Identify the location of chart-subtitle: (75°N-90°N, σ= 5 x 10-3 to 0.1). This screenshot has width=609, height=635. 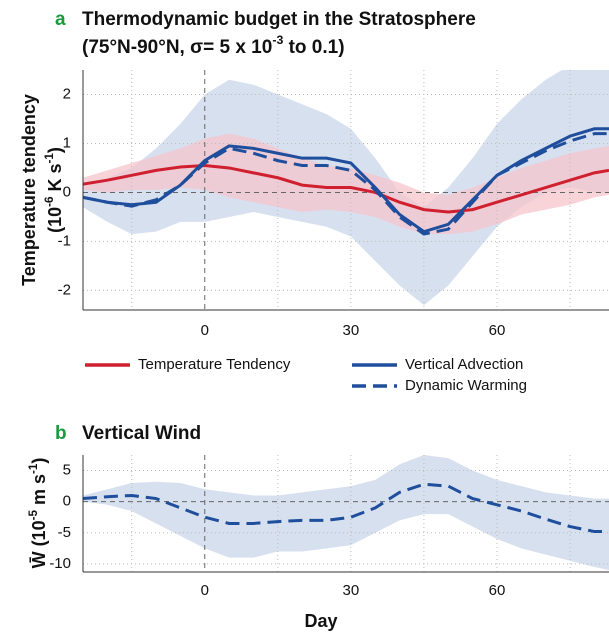
(213, 45).